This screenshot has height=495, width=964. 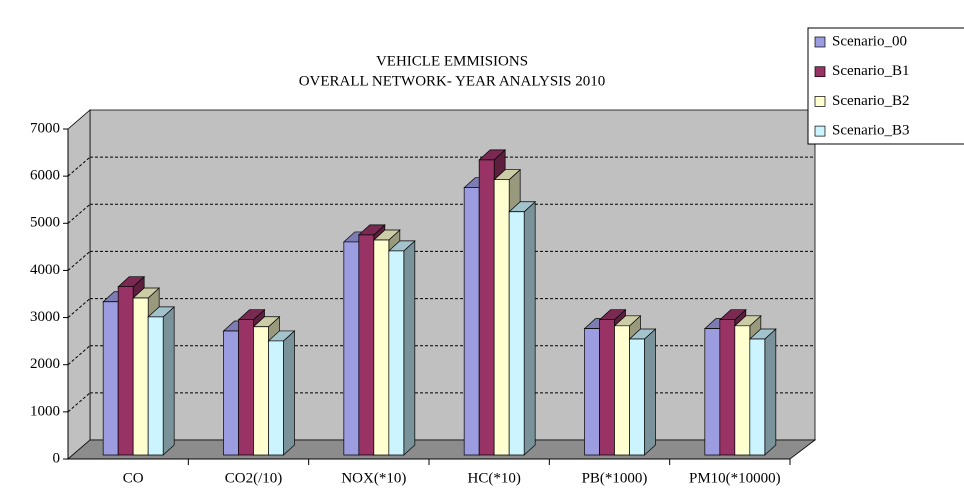 What do you see at coordinates (45, 176) in the screenshot?
I see `y-tick-label: 6000` at bounding box center [45, 176].